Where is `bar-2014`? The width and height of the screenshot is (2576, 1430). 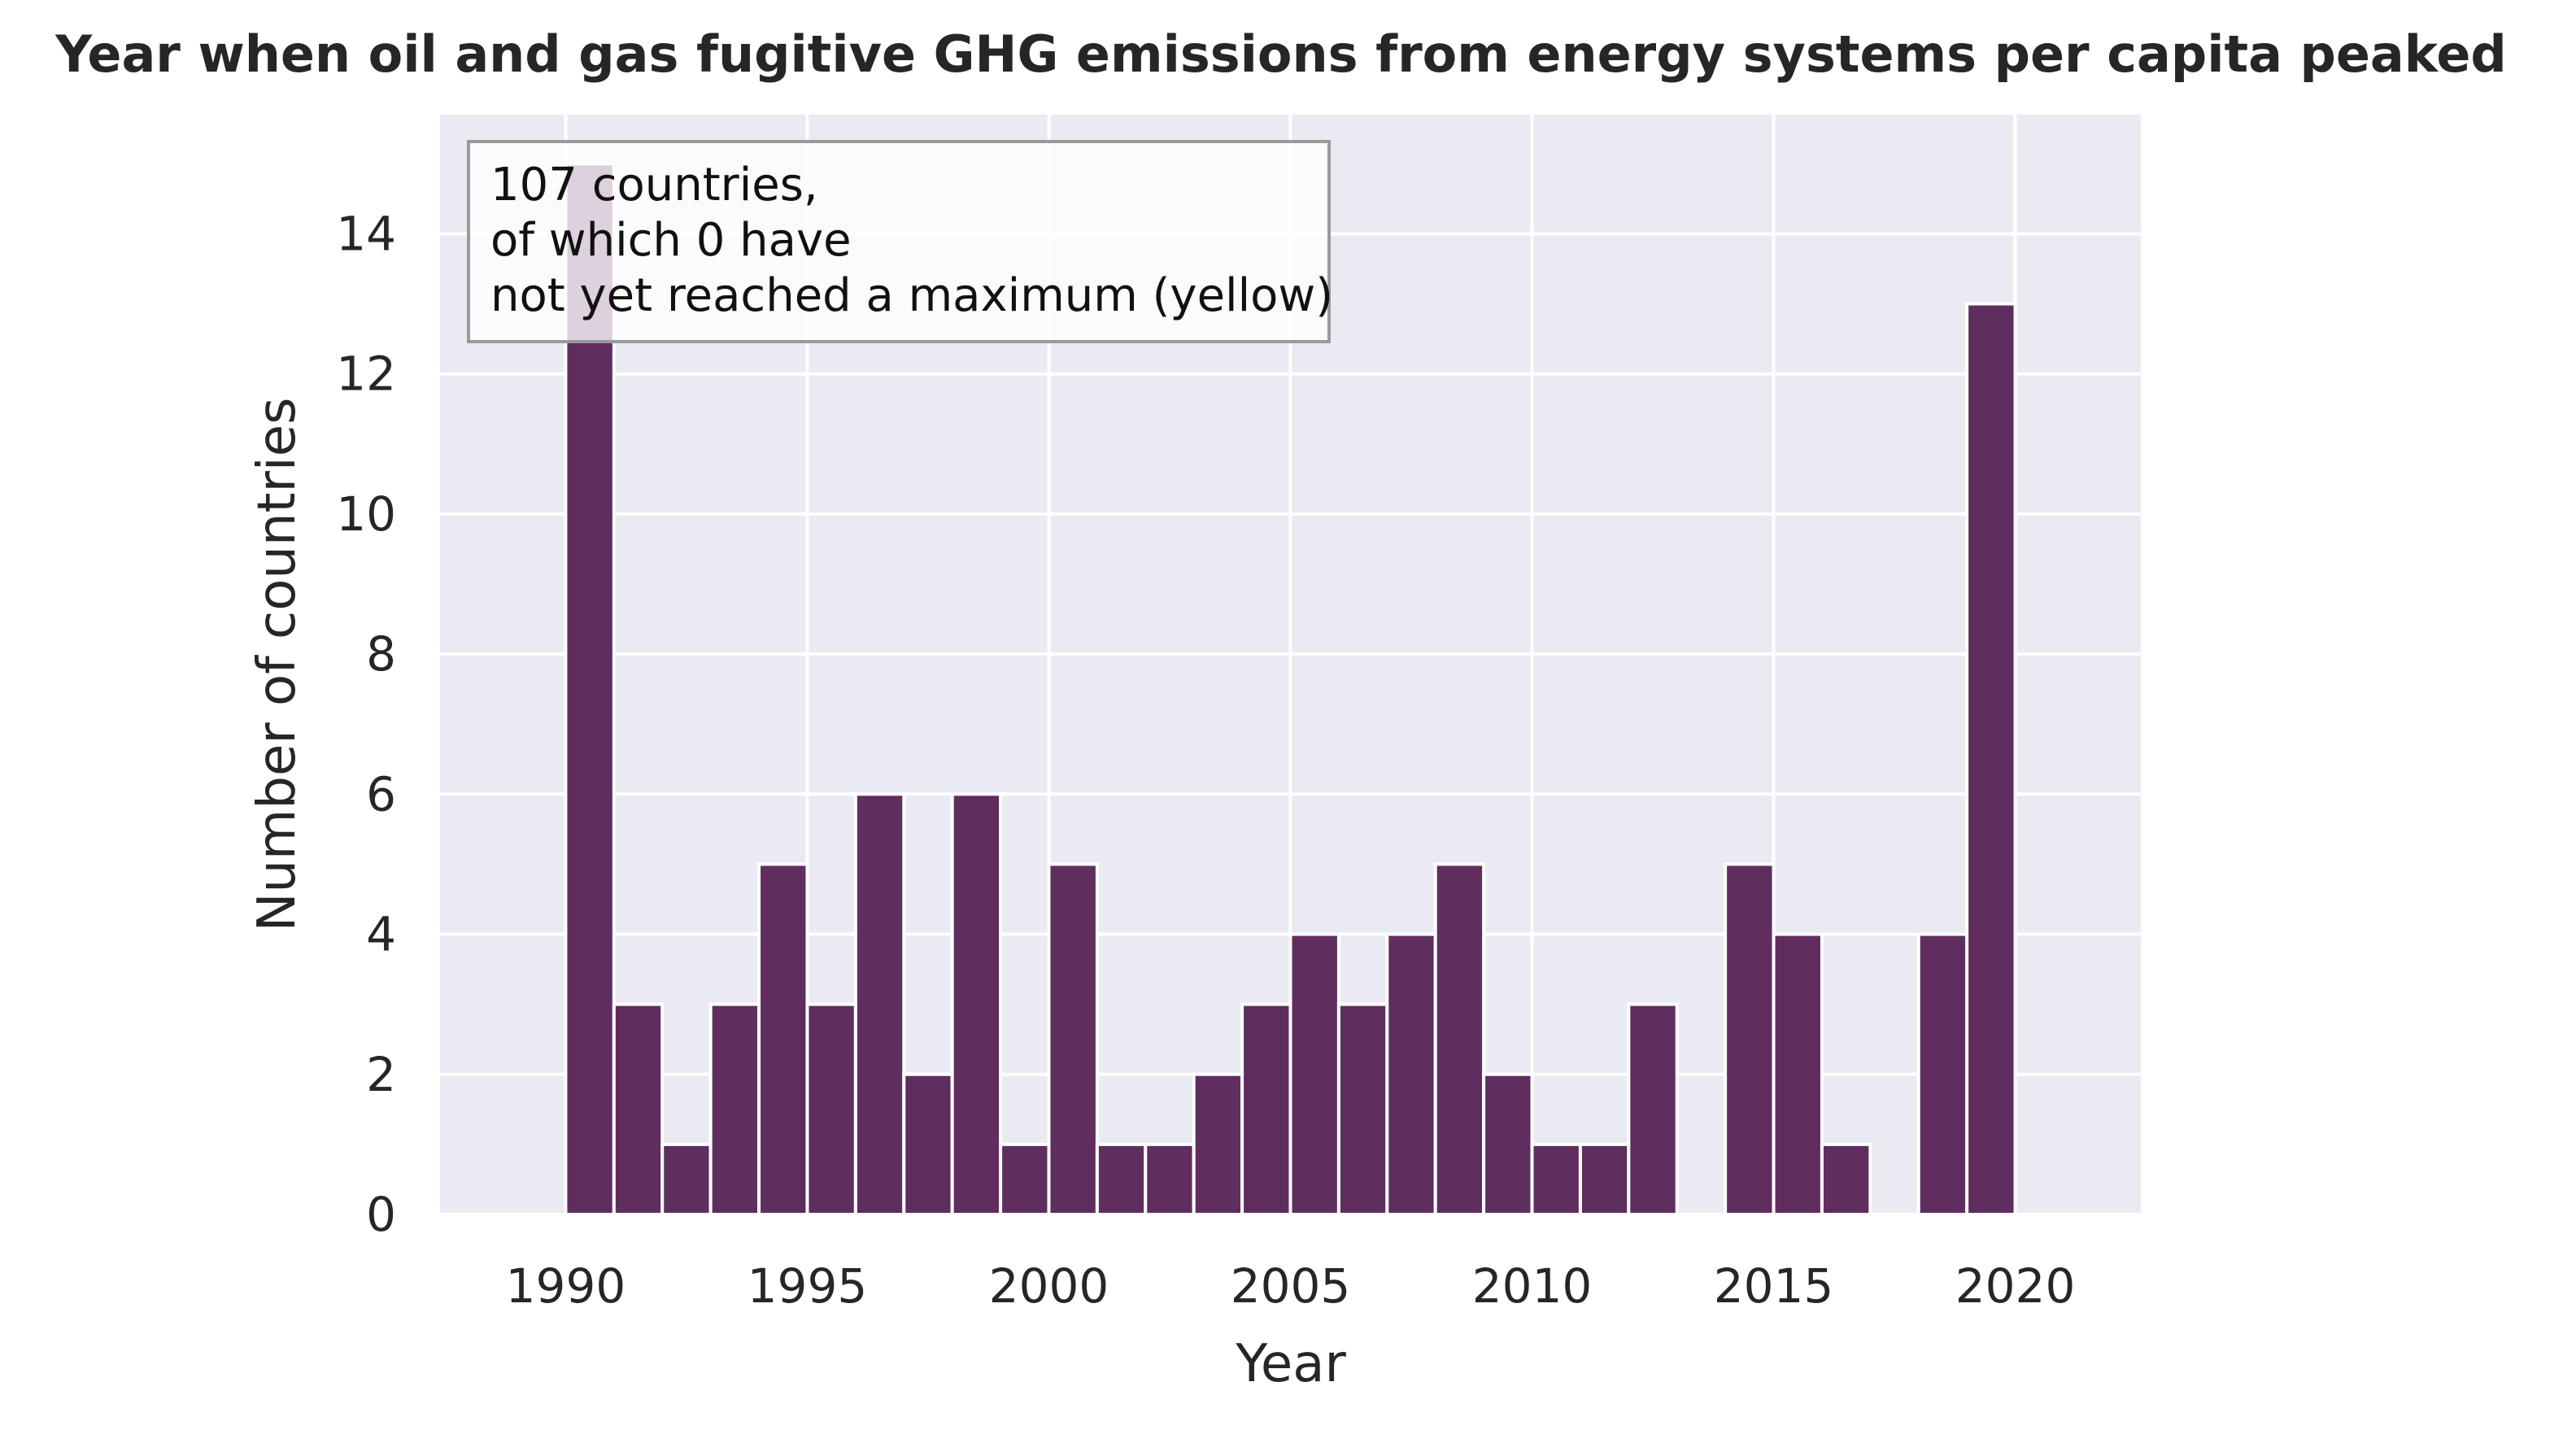
bar-2014 is located at coordinates (1750, 1039).